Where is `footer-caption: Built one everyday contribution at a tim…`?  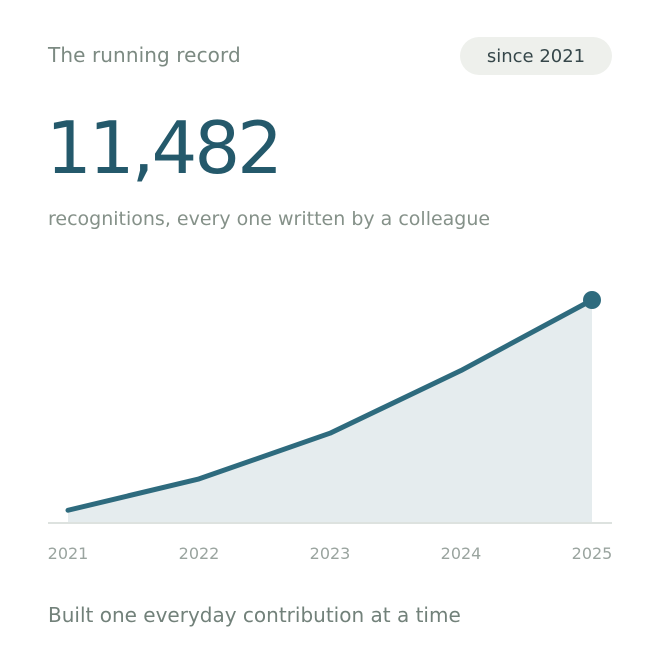 footer-caption: Built one everyday contribution at a tim… is located at coordinates (254, 615).